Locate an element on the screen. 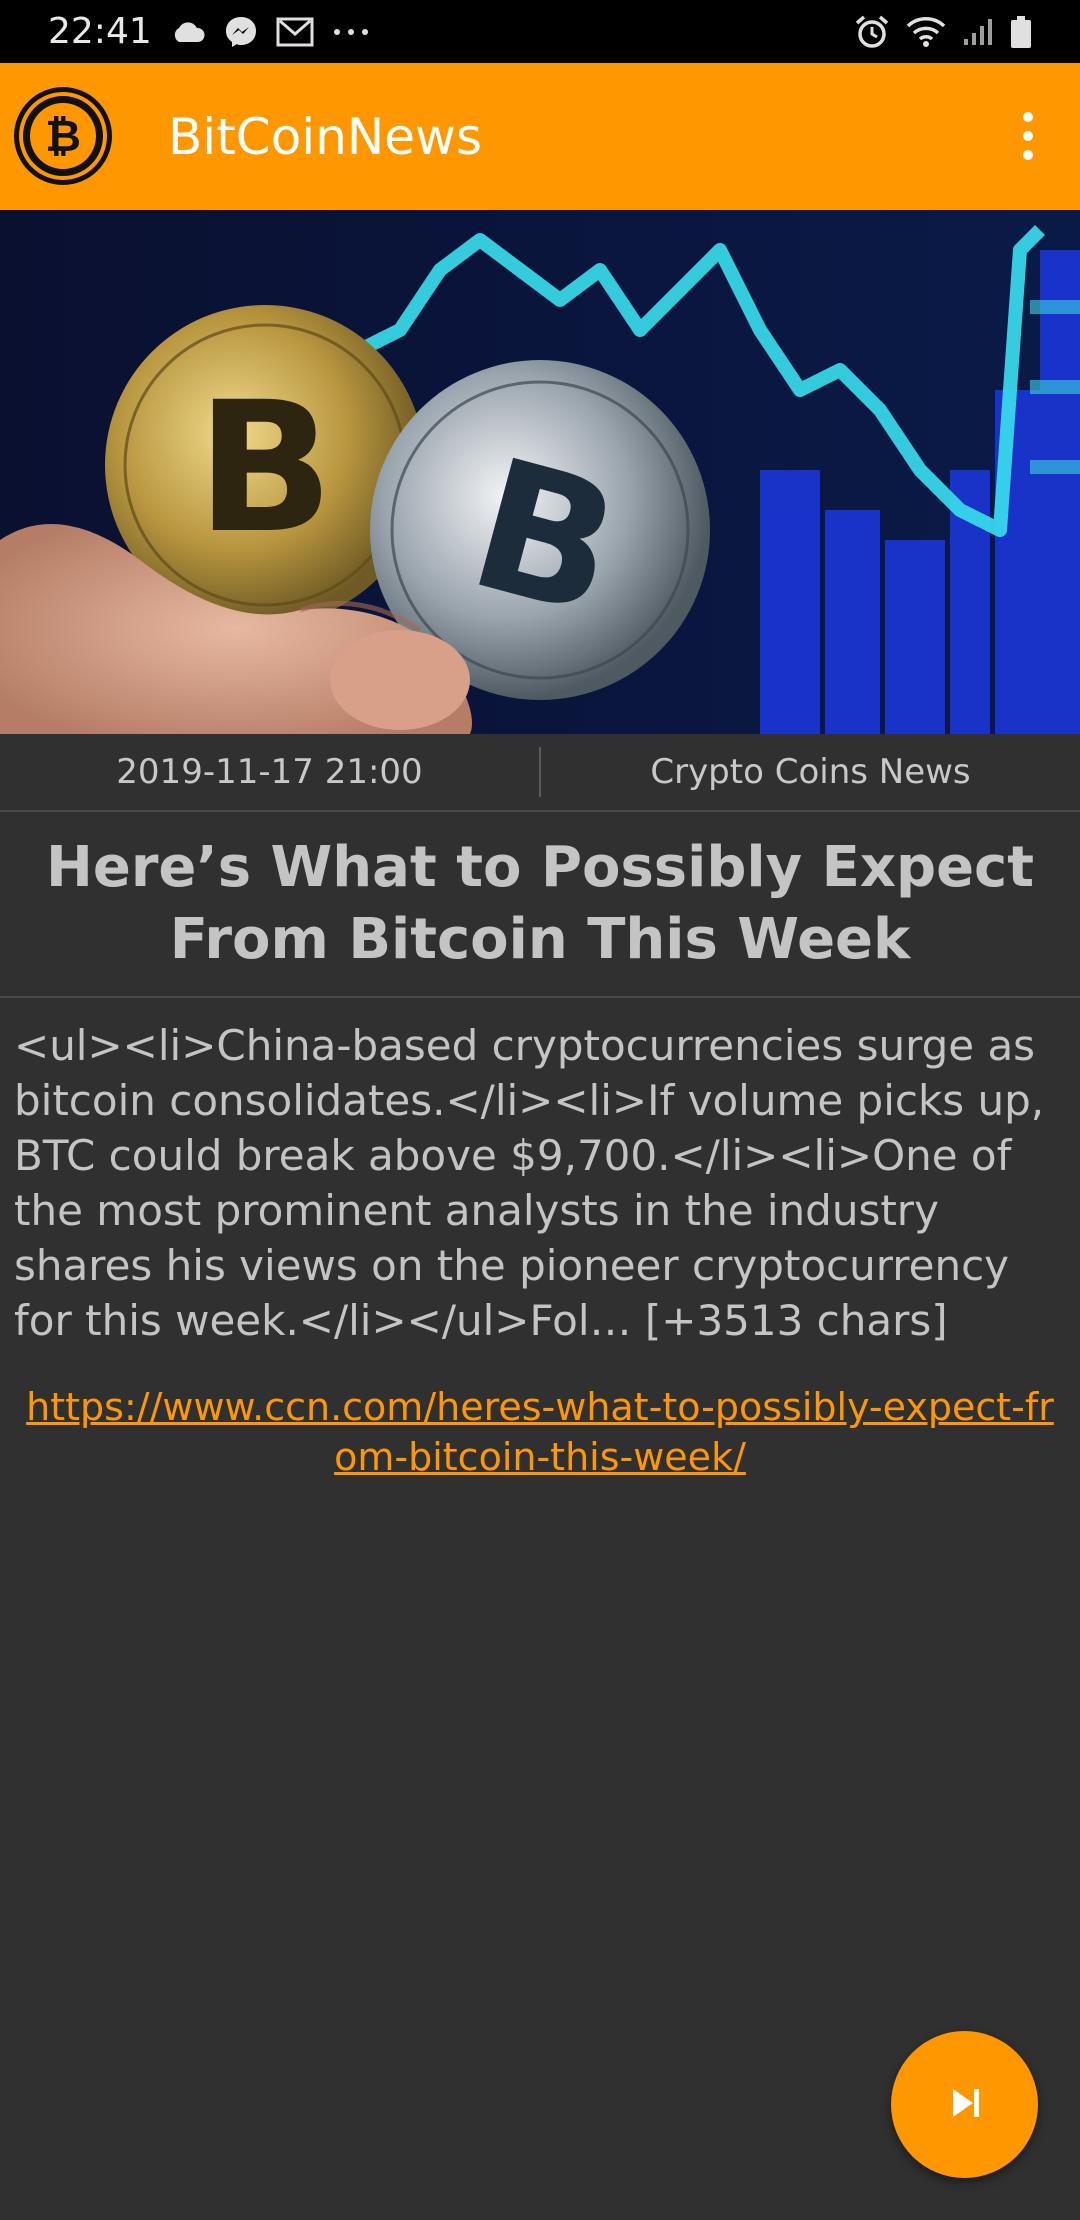 The width and height of the screenshot is (1080, 2220). battery-icon is located at coordinates (1021, 32).